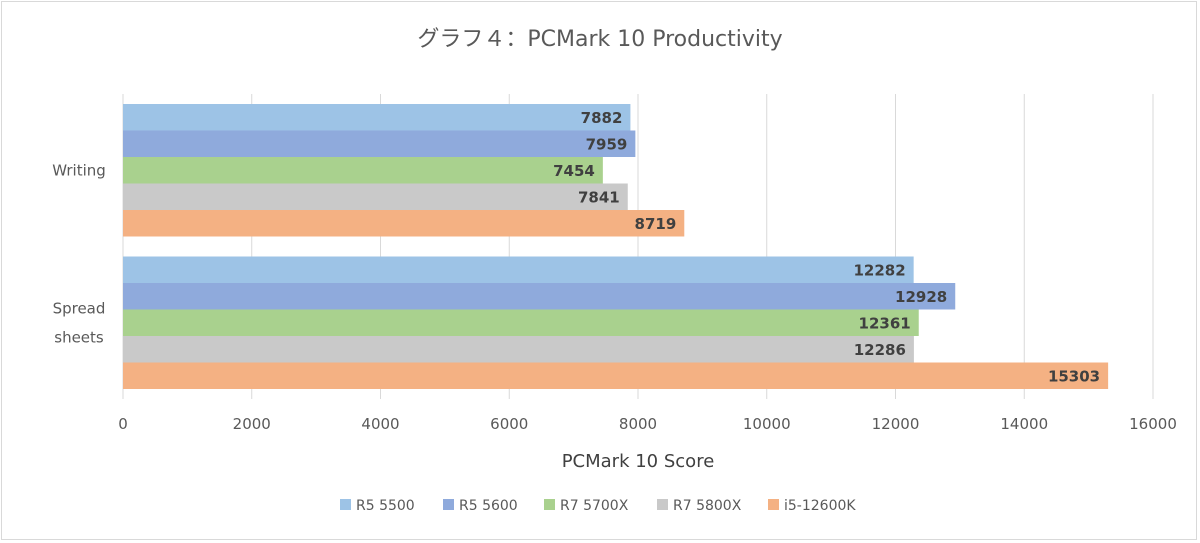 The height and width of the screenshot is (543, 1200). What do you see at coordinates (707, 506) in the screenshot?
I see `legend-label: R7 5800X` at bounding box center [707, 506].